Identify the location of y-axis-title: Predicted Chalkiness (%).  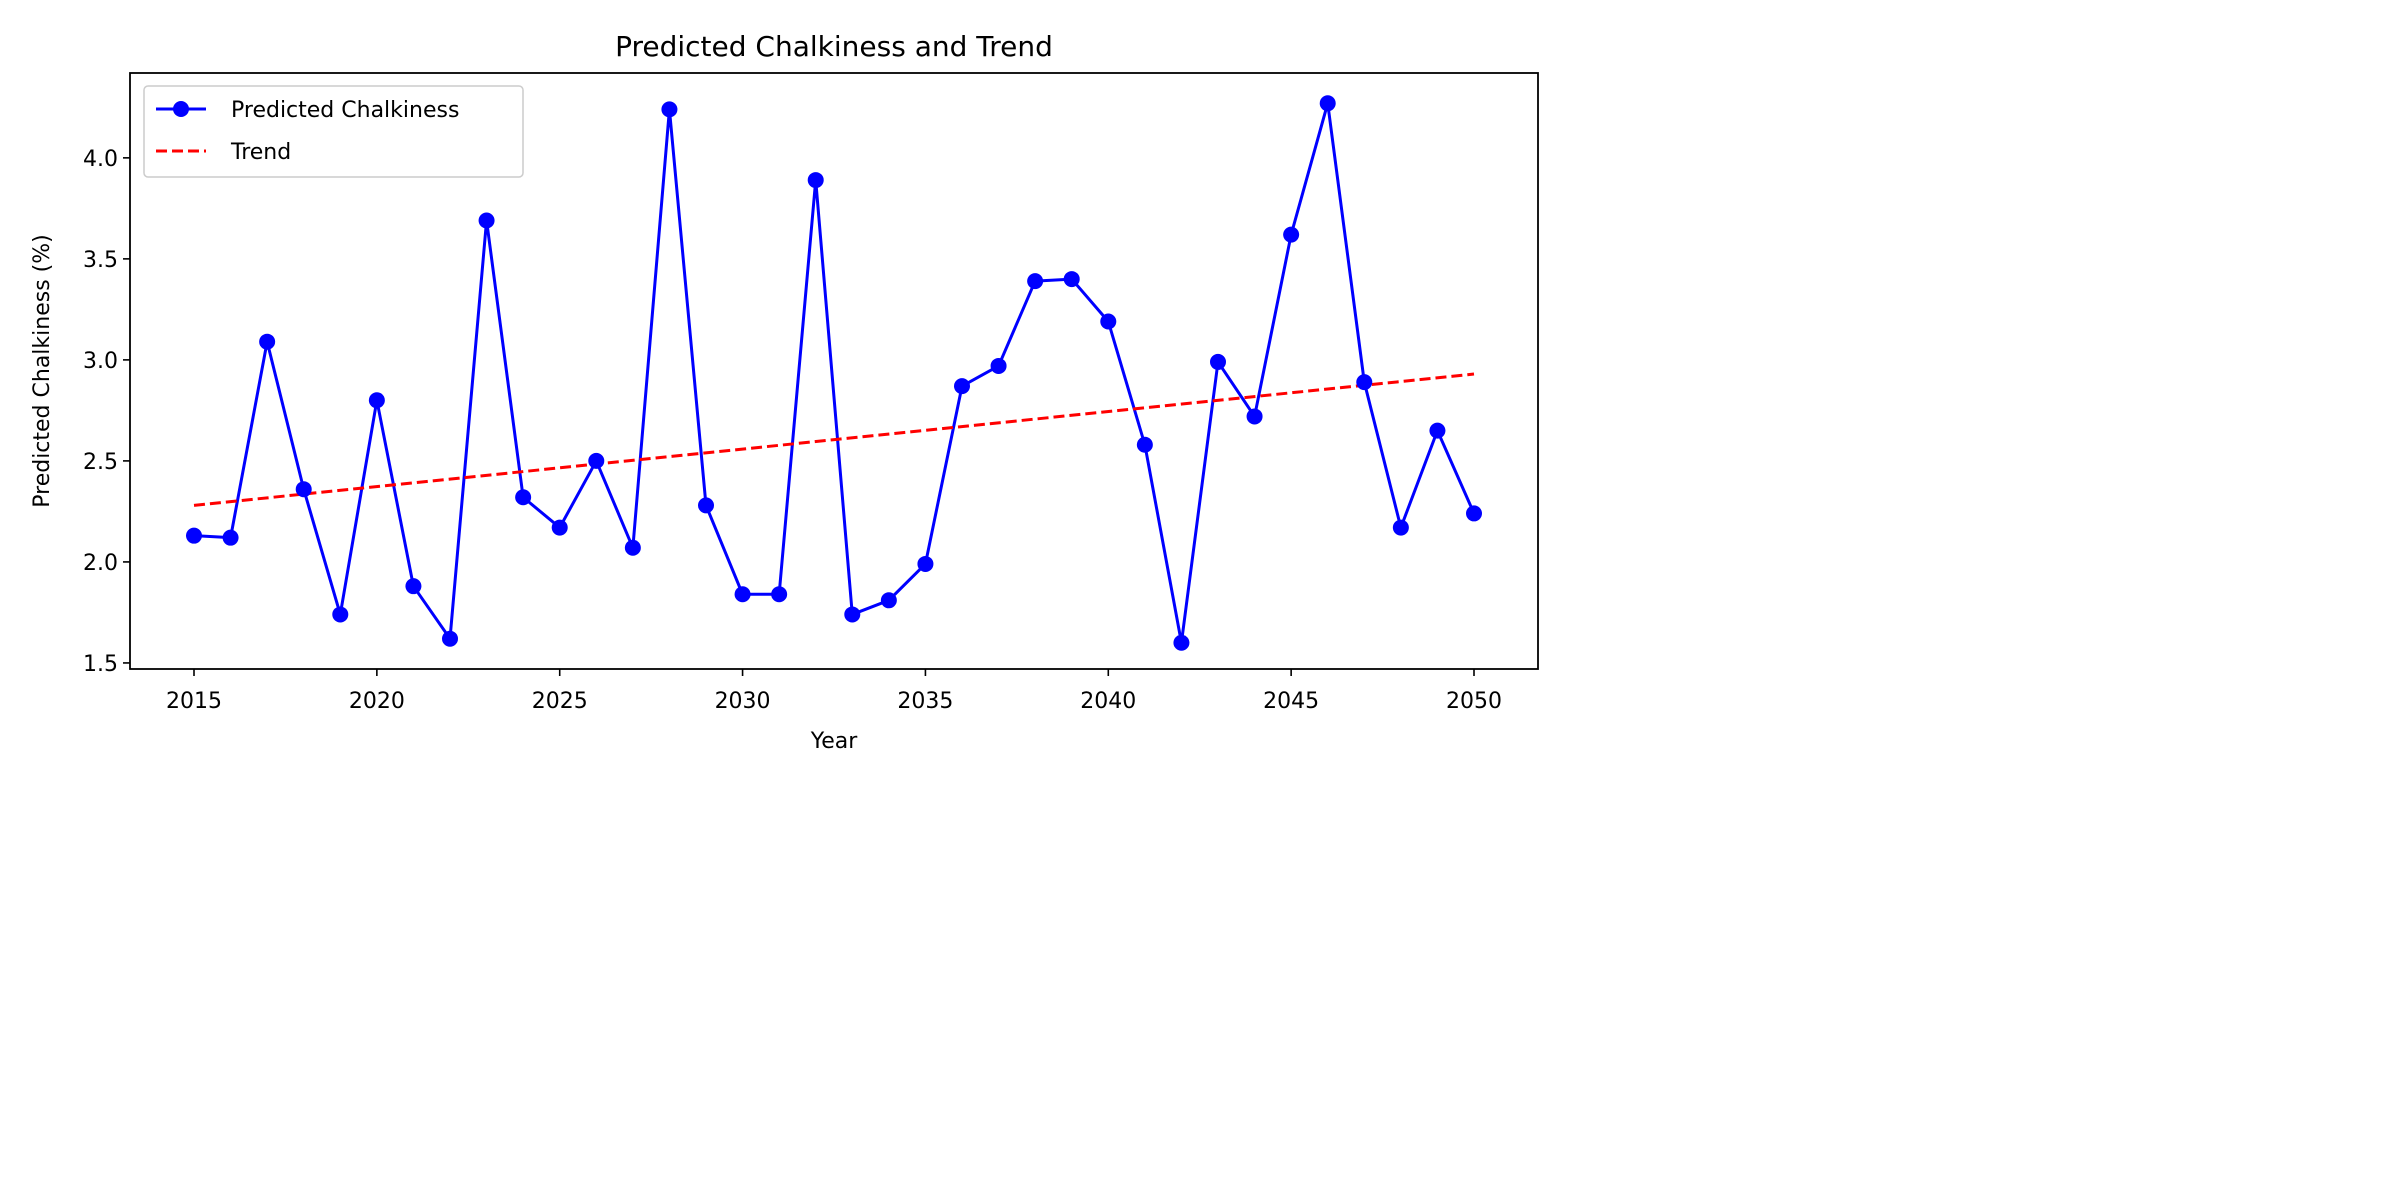
(42, 371).